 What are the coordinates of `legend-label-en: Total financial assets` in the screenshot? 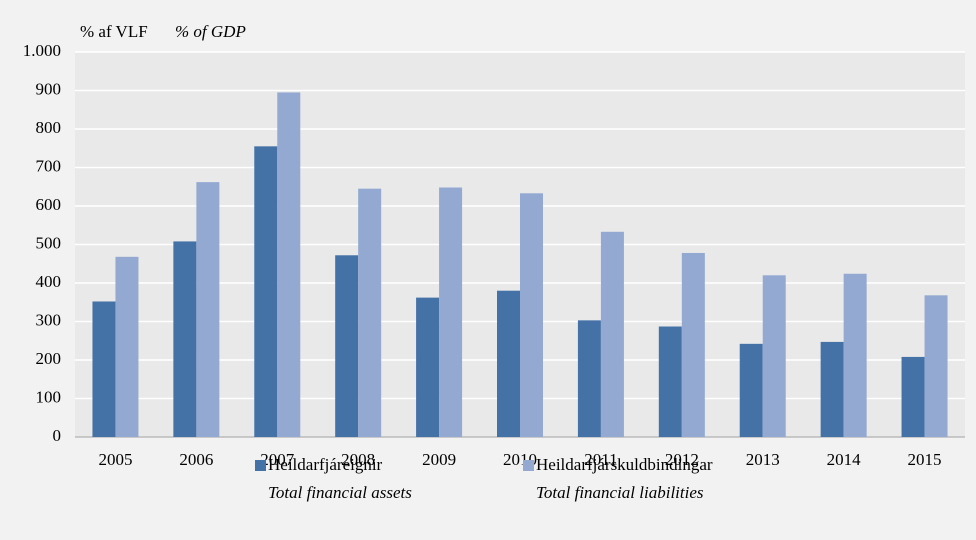 It's located at (340, 492).